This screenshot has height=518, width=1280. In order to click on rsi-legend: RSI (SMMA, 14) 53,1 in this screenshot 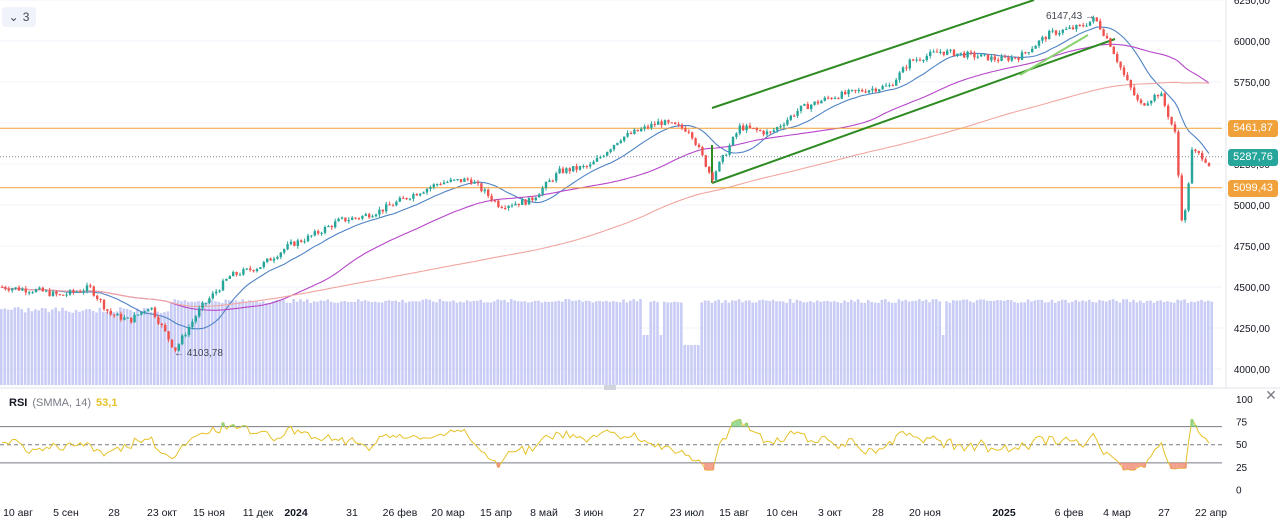, I will do `click(63, 403)`.